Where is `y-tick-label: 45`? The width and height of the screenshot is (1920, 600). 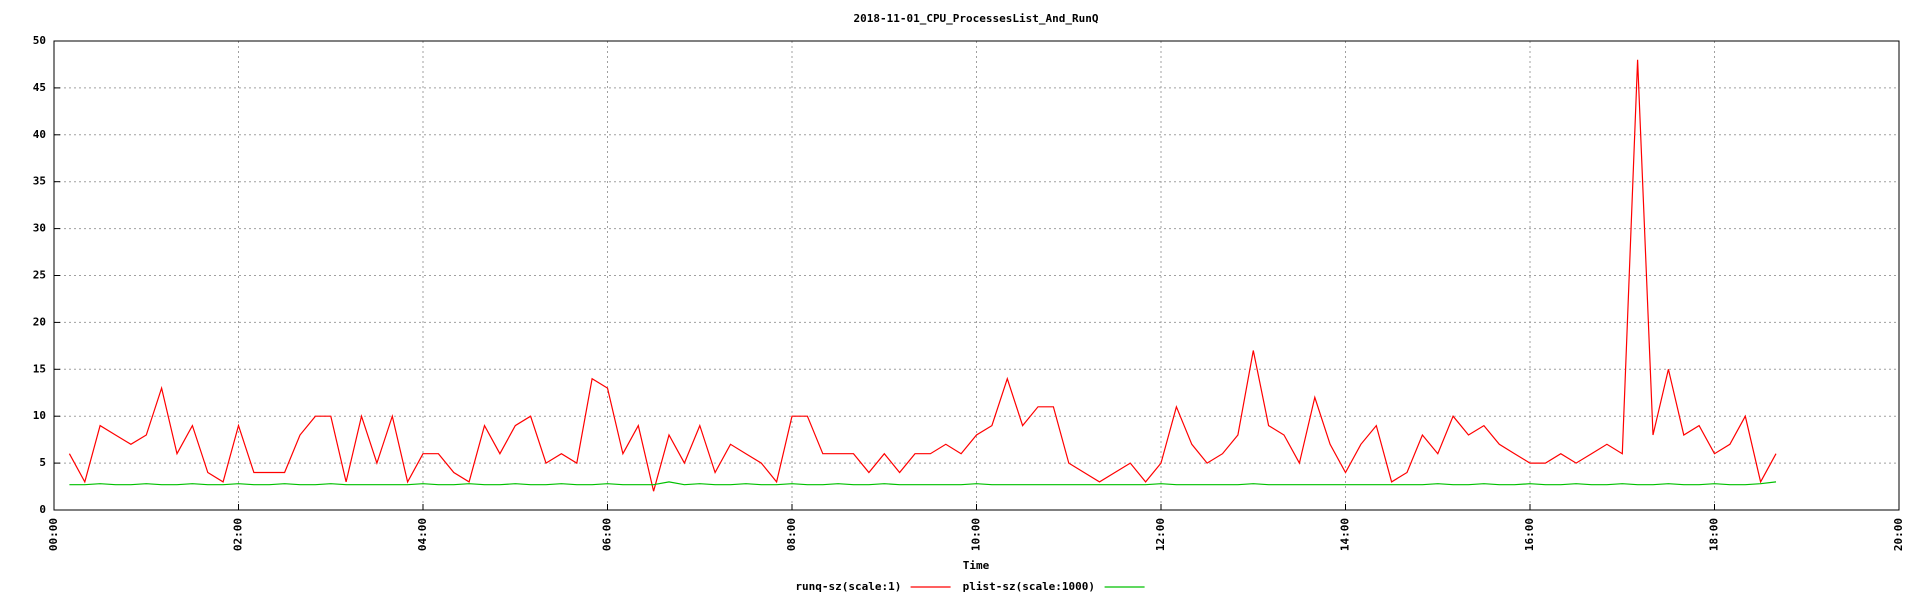
y-tick-label: 45 is located at coordinates (39, 87).